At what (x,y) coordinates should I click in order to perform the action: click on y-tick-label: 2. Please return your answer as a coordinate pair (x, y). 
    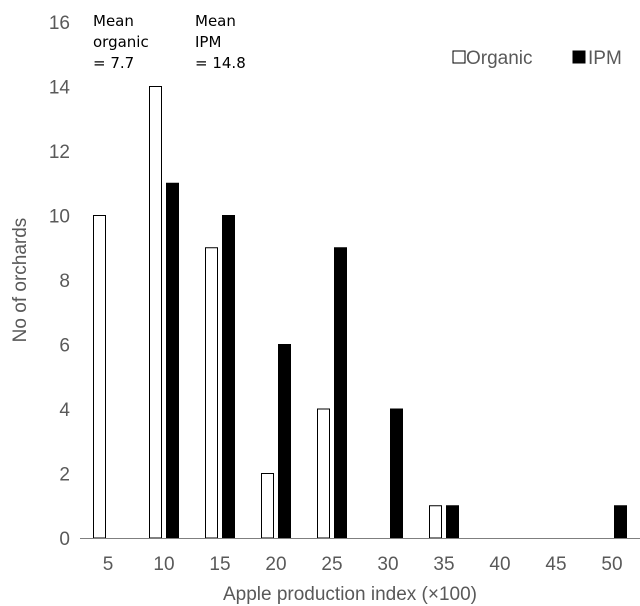
    Looking at the image, I should click on (64, 475).